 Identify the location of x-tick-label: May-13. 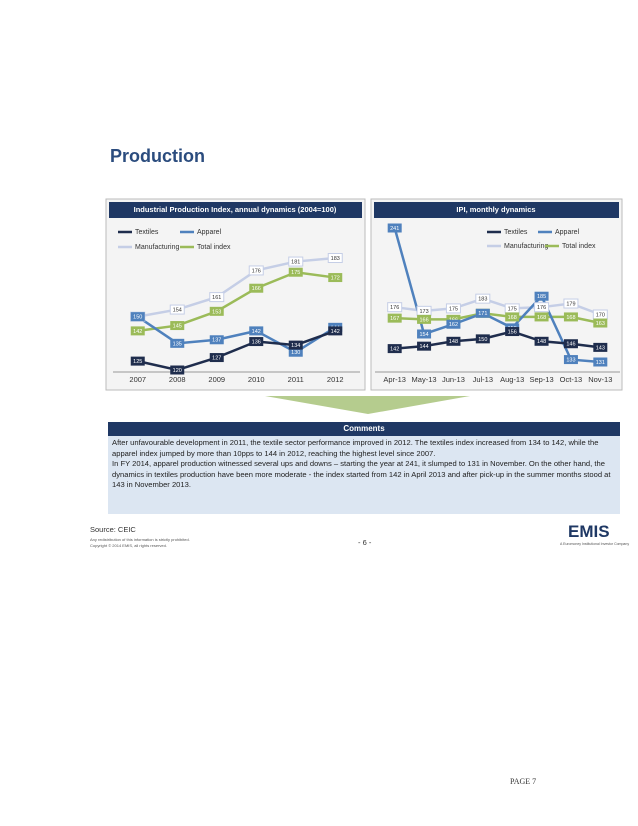
(424, 379).